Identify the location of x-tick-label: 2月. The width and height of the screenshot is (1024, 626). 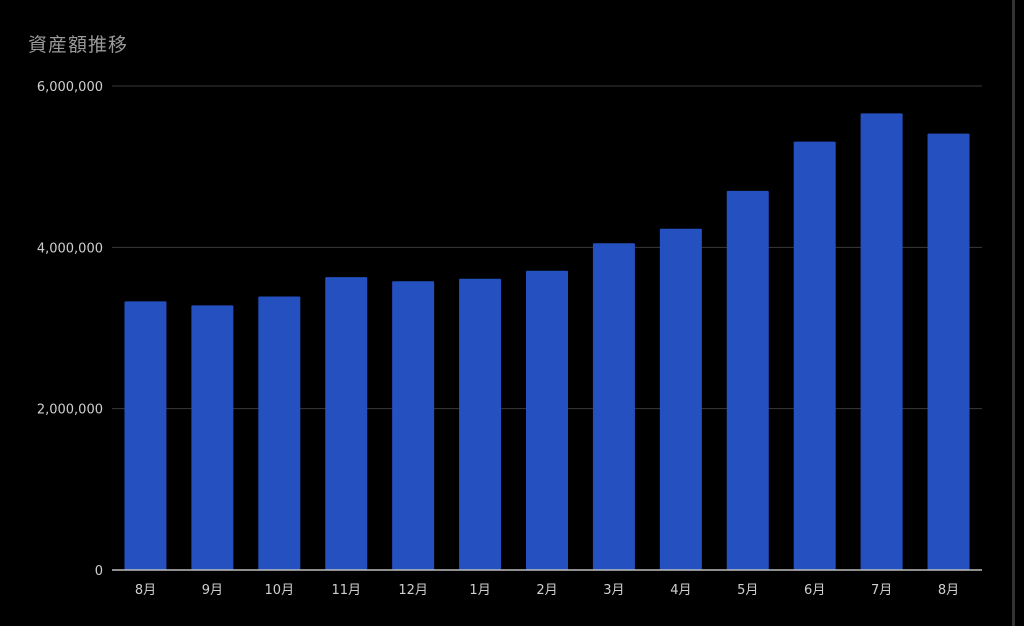
(546, 590).